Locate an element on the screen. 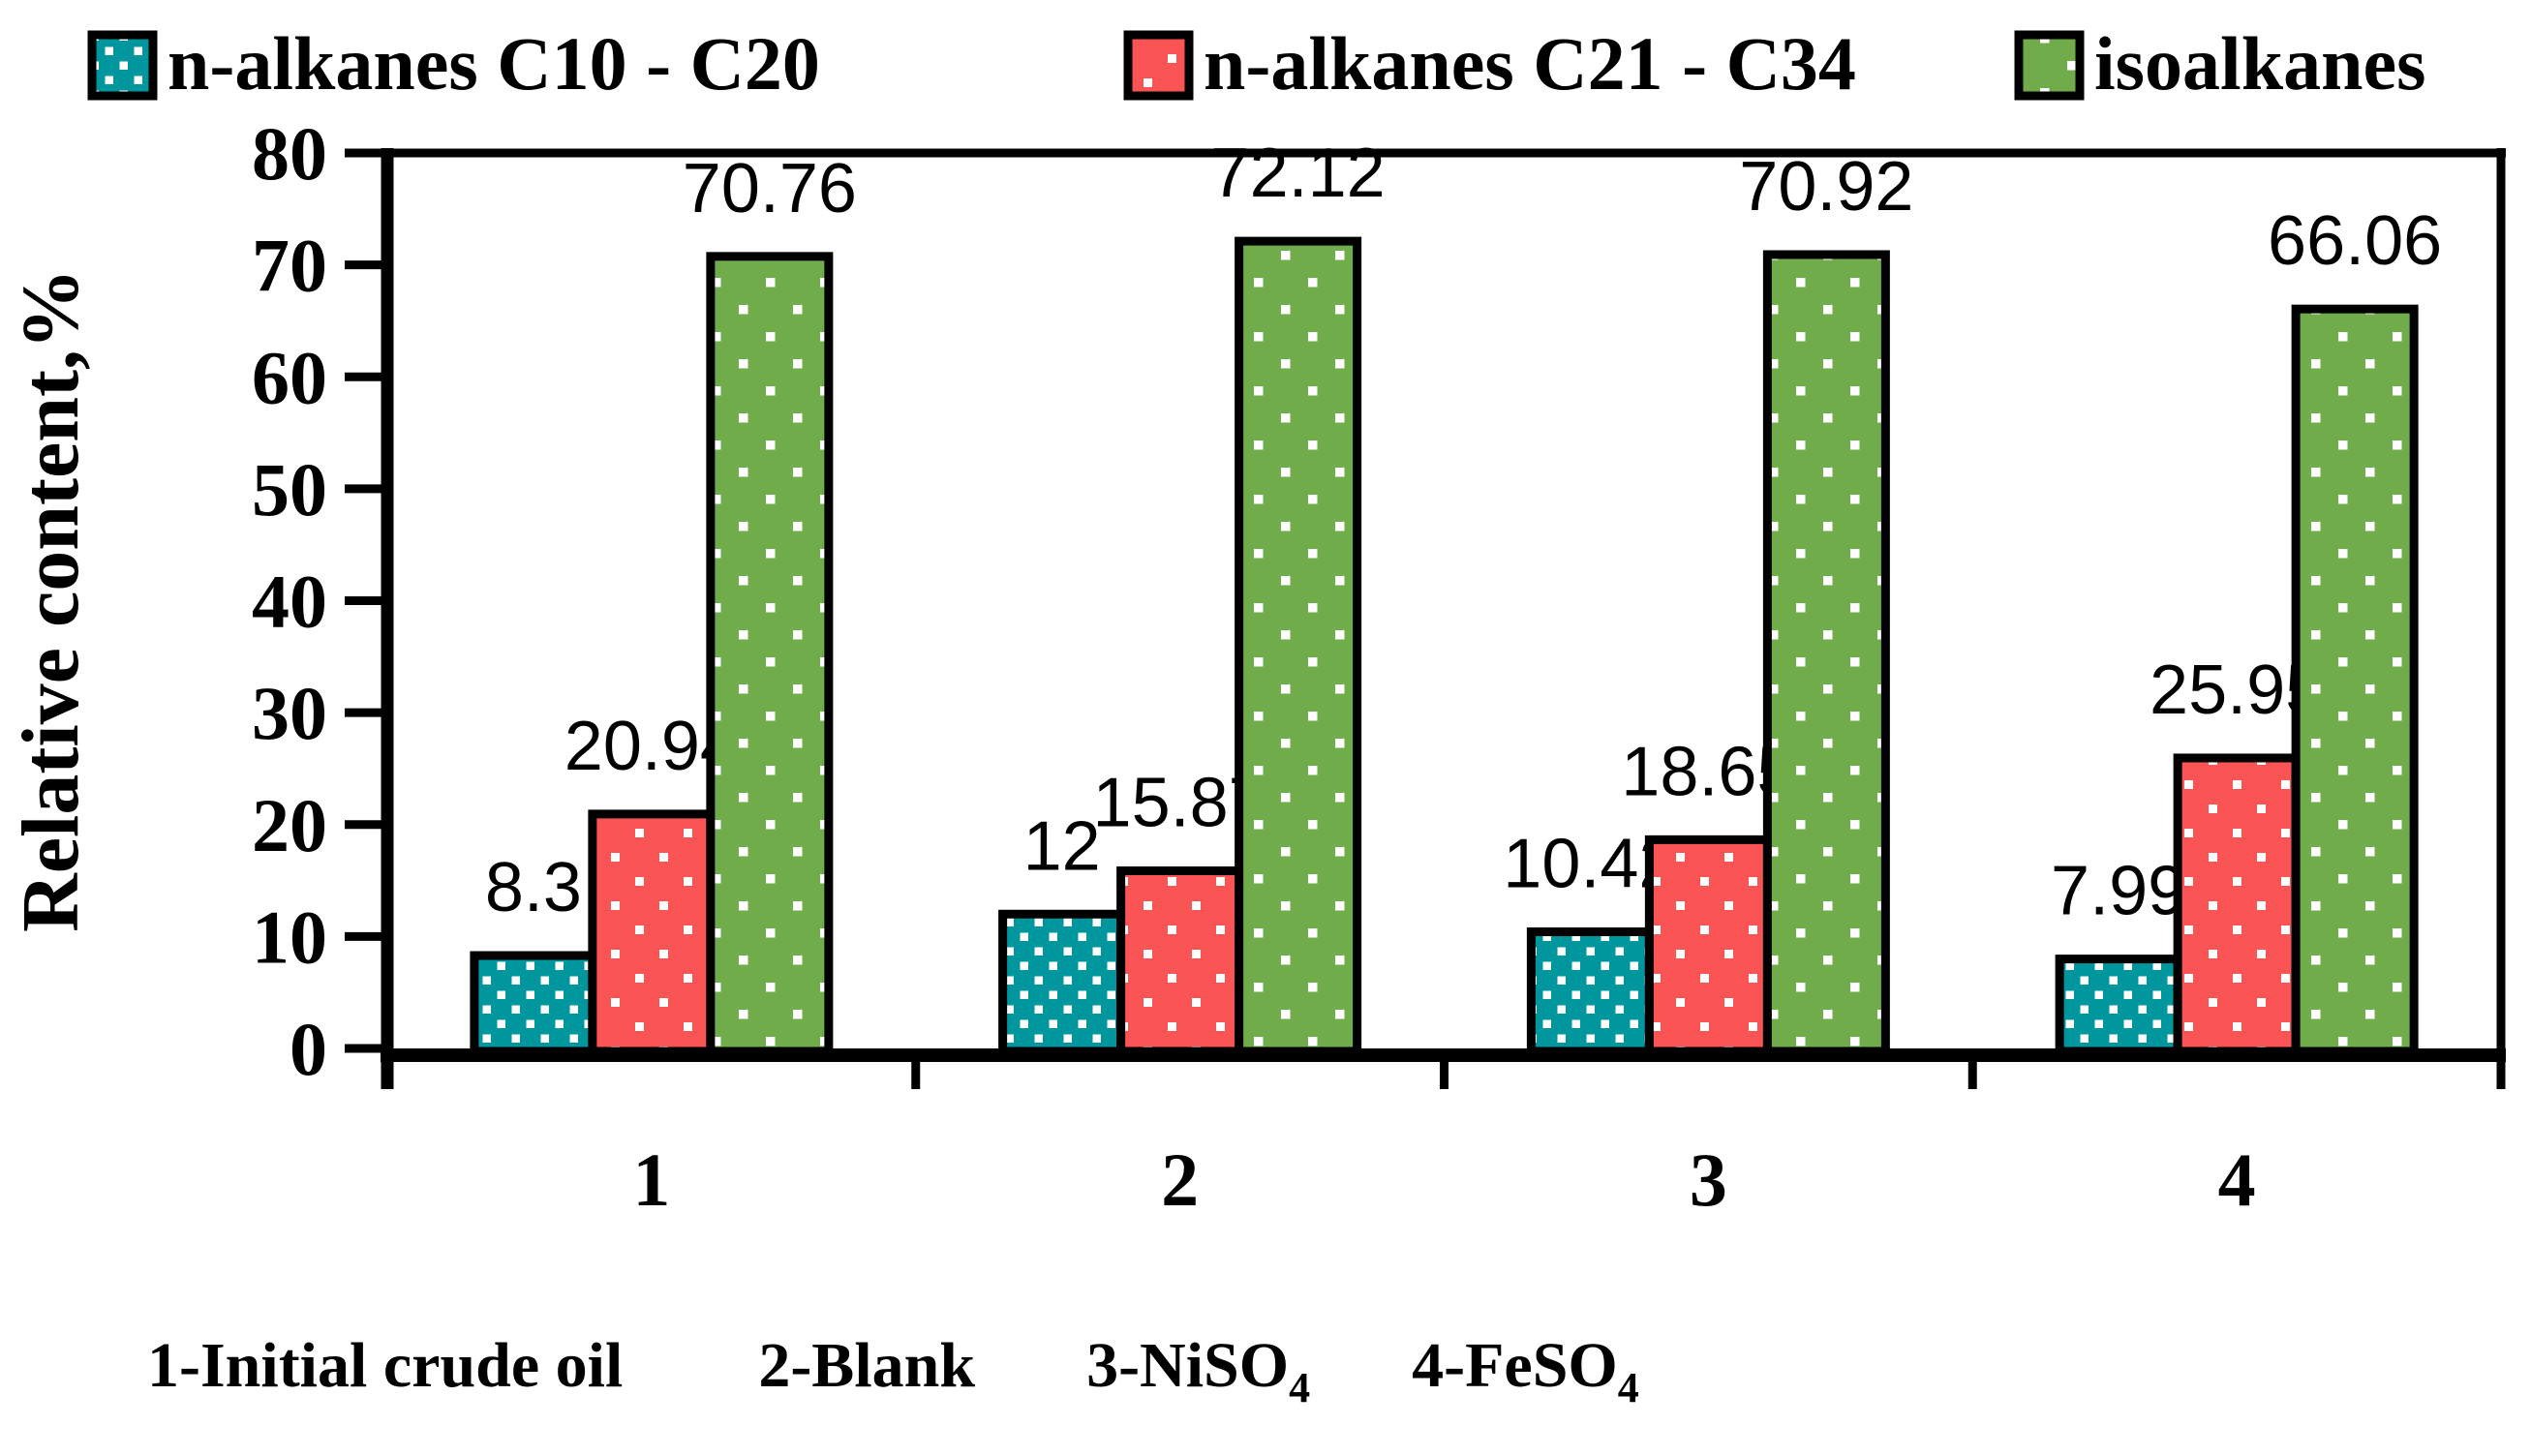 The width and height of the screenshot is (2531, 1456). legend-label: isoalkanes is located at coordinates (2259, 64).